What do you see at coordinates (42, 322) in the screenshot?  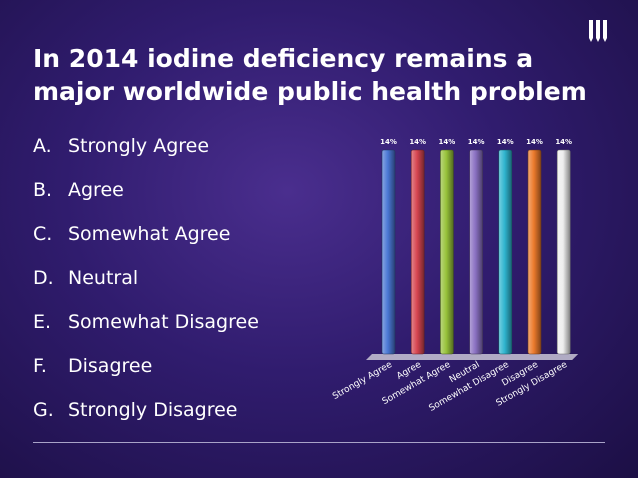 I see `option-letter: E.` at bounding box center [42, 322].